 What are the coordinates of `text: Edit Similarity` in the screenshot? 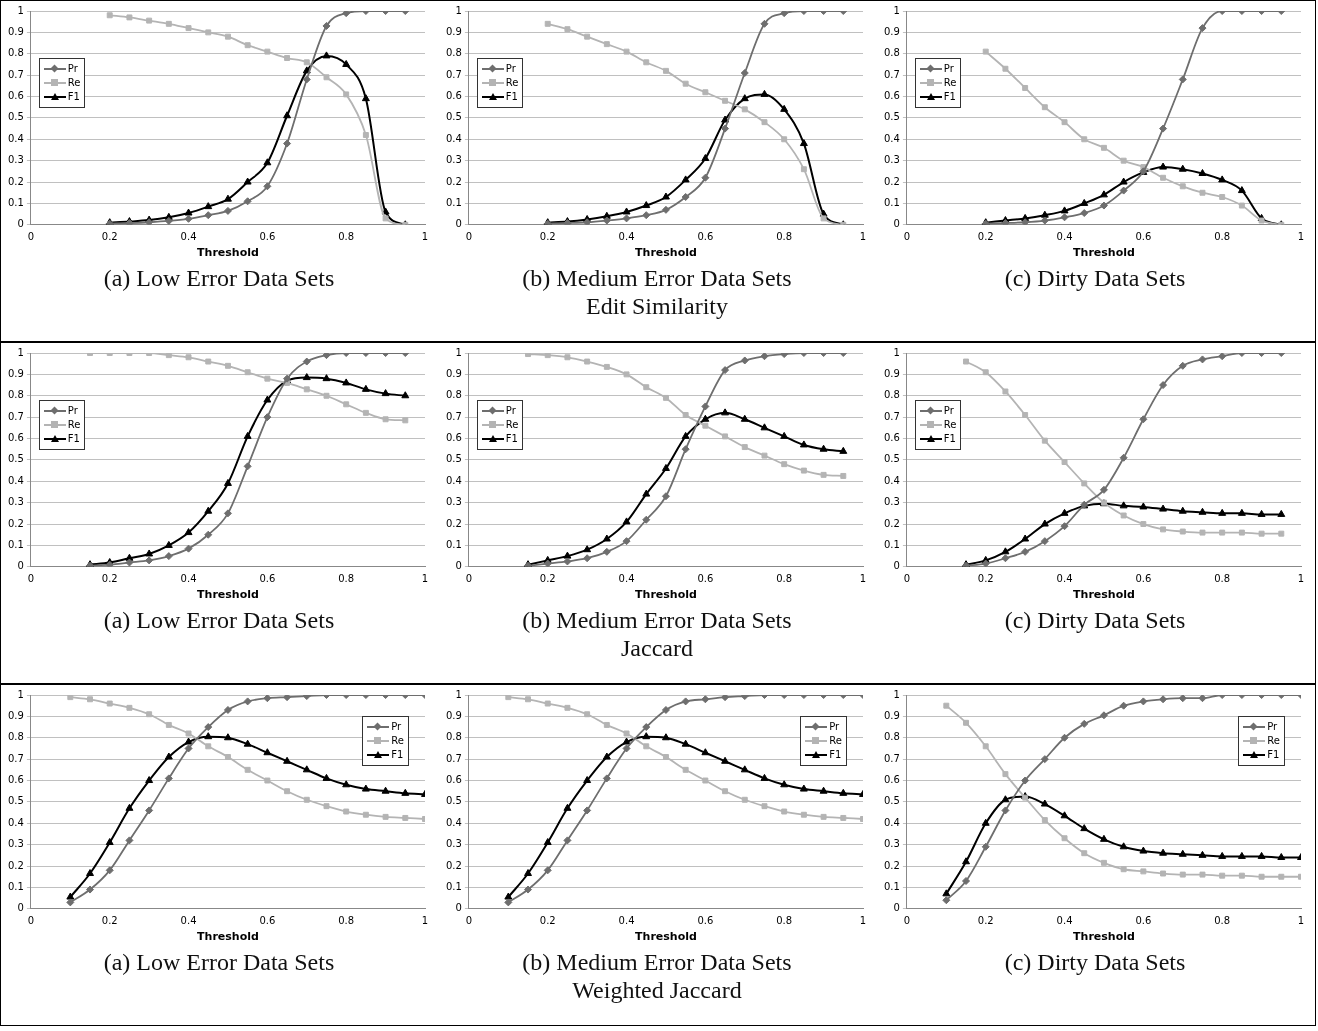 It's located at (657, 306).